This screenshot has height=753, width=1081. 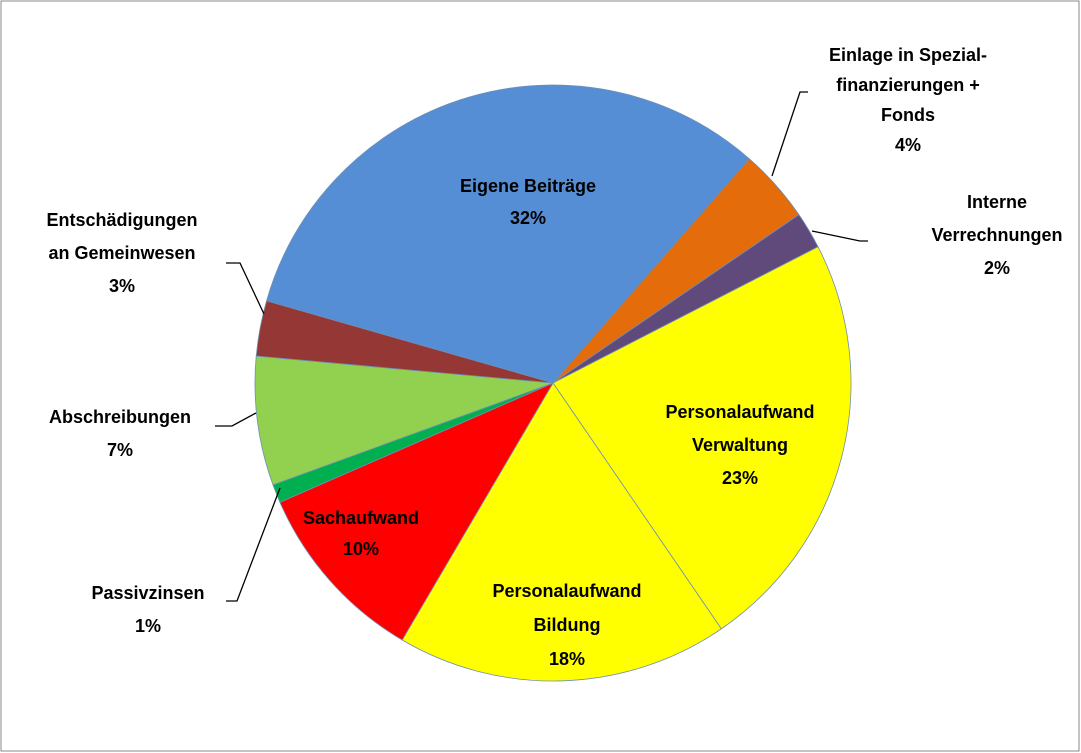 I want to click on value-label: 18%, so click(x=567, y=659).